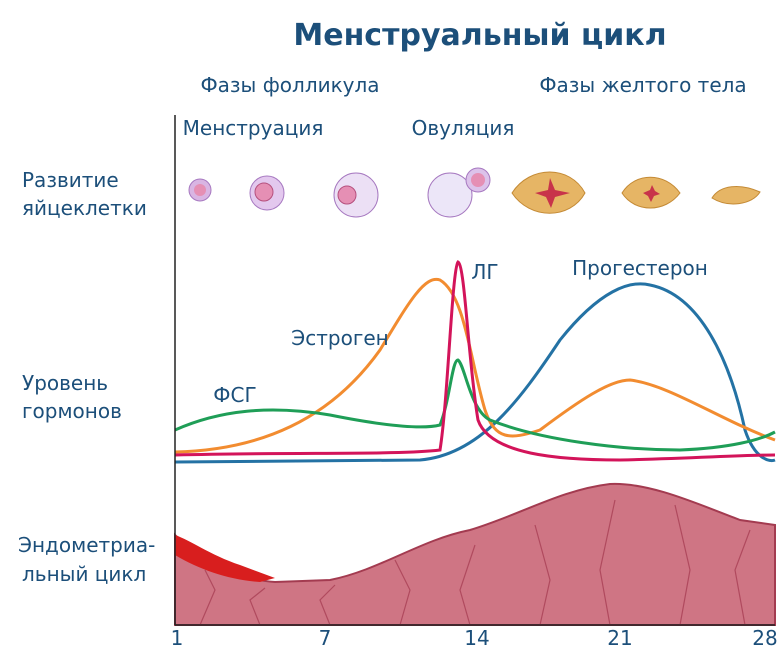  What do you see at coordinates (484, 272) in the screenshot?
I see `hormone-label: ЛГ` at bounding box center [484, 272].